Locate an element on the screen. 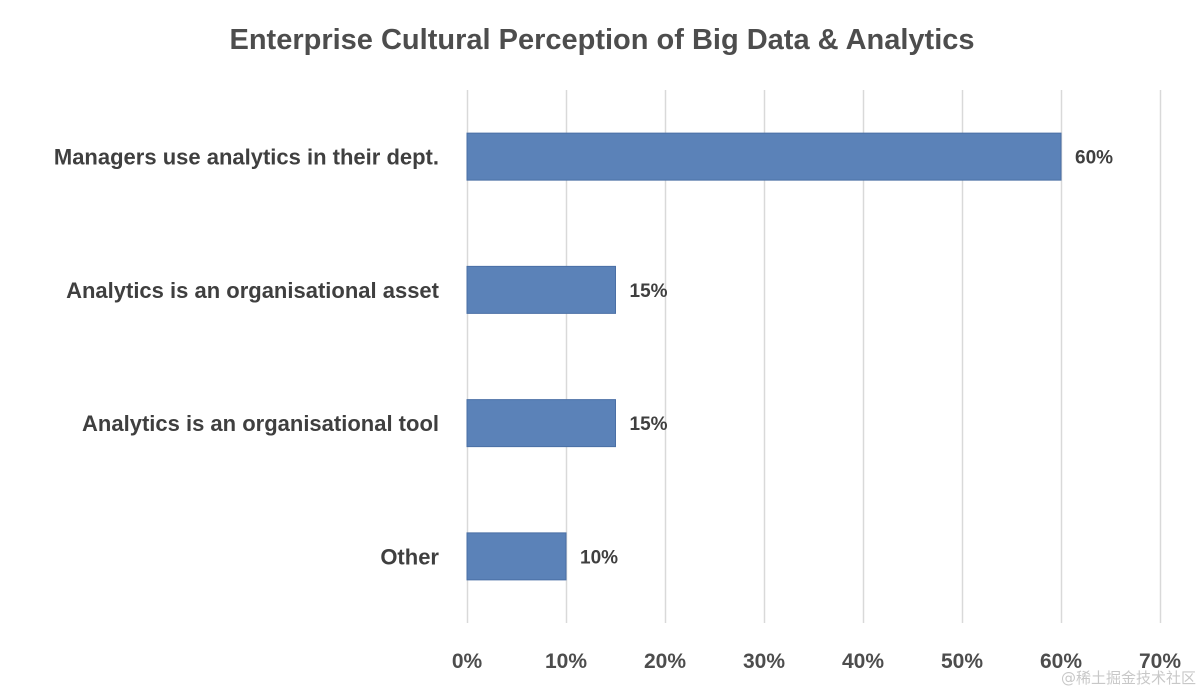  data-label: 10% is located at coordinates (599, 557).